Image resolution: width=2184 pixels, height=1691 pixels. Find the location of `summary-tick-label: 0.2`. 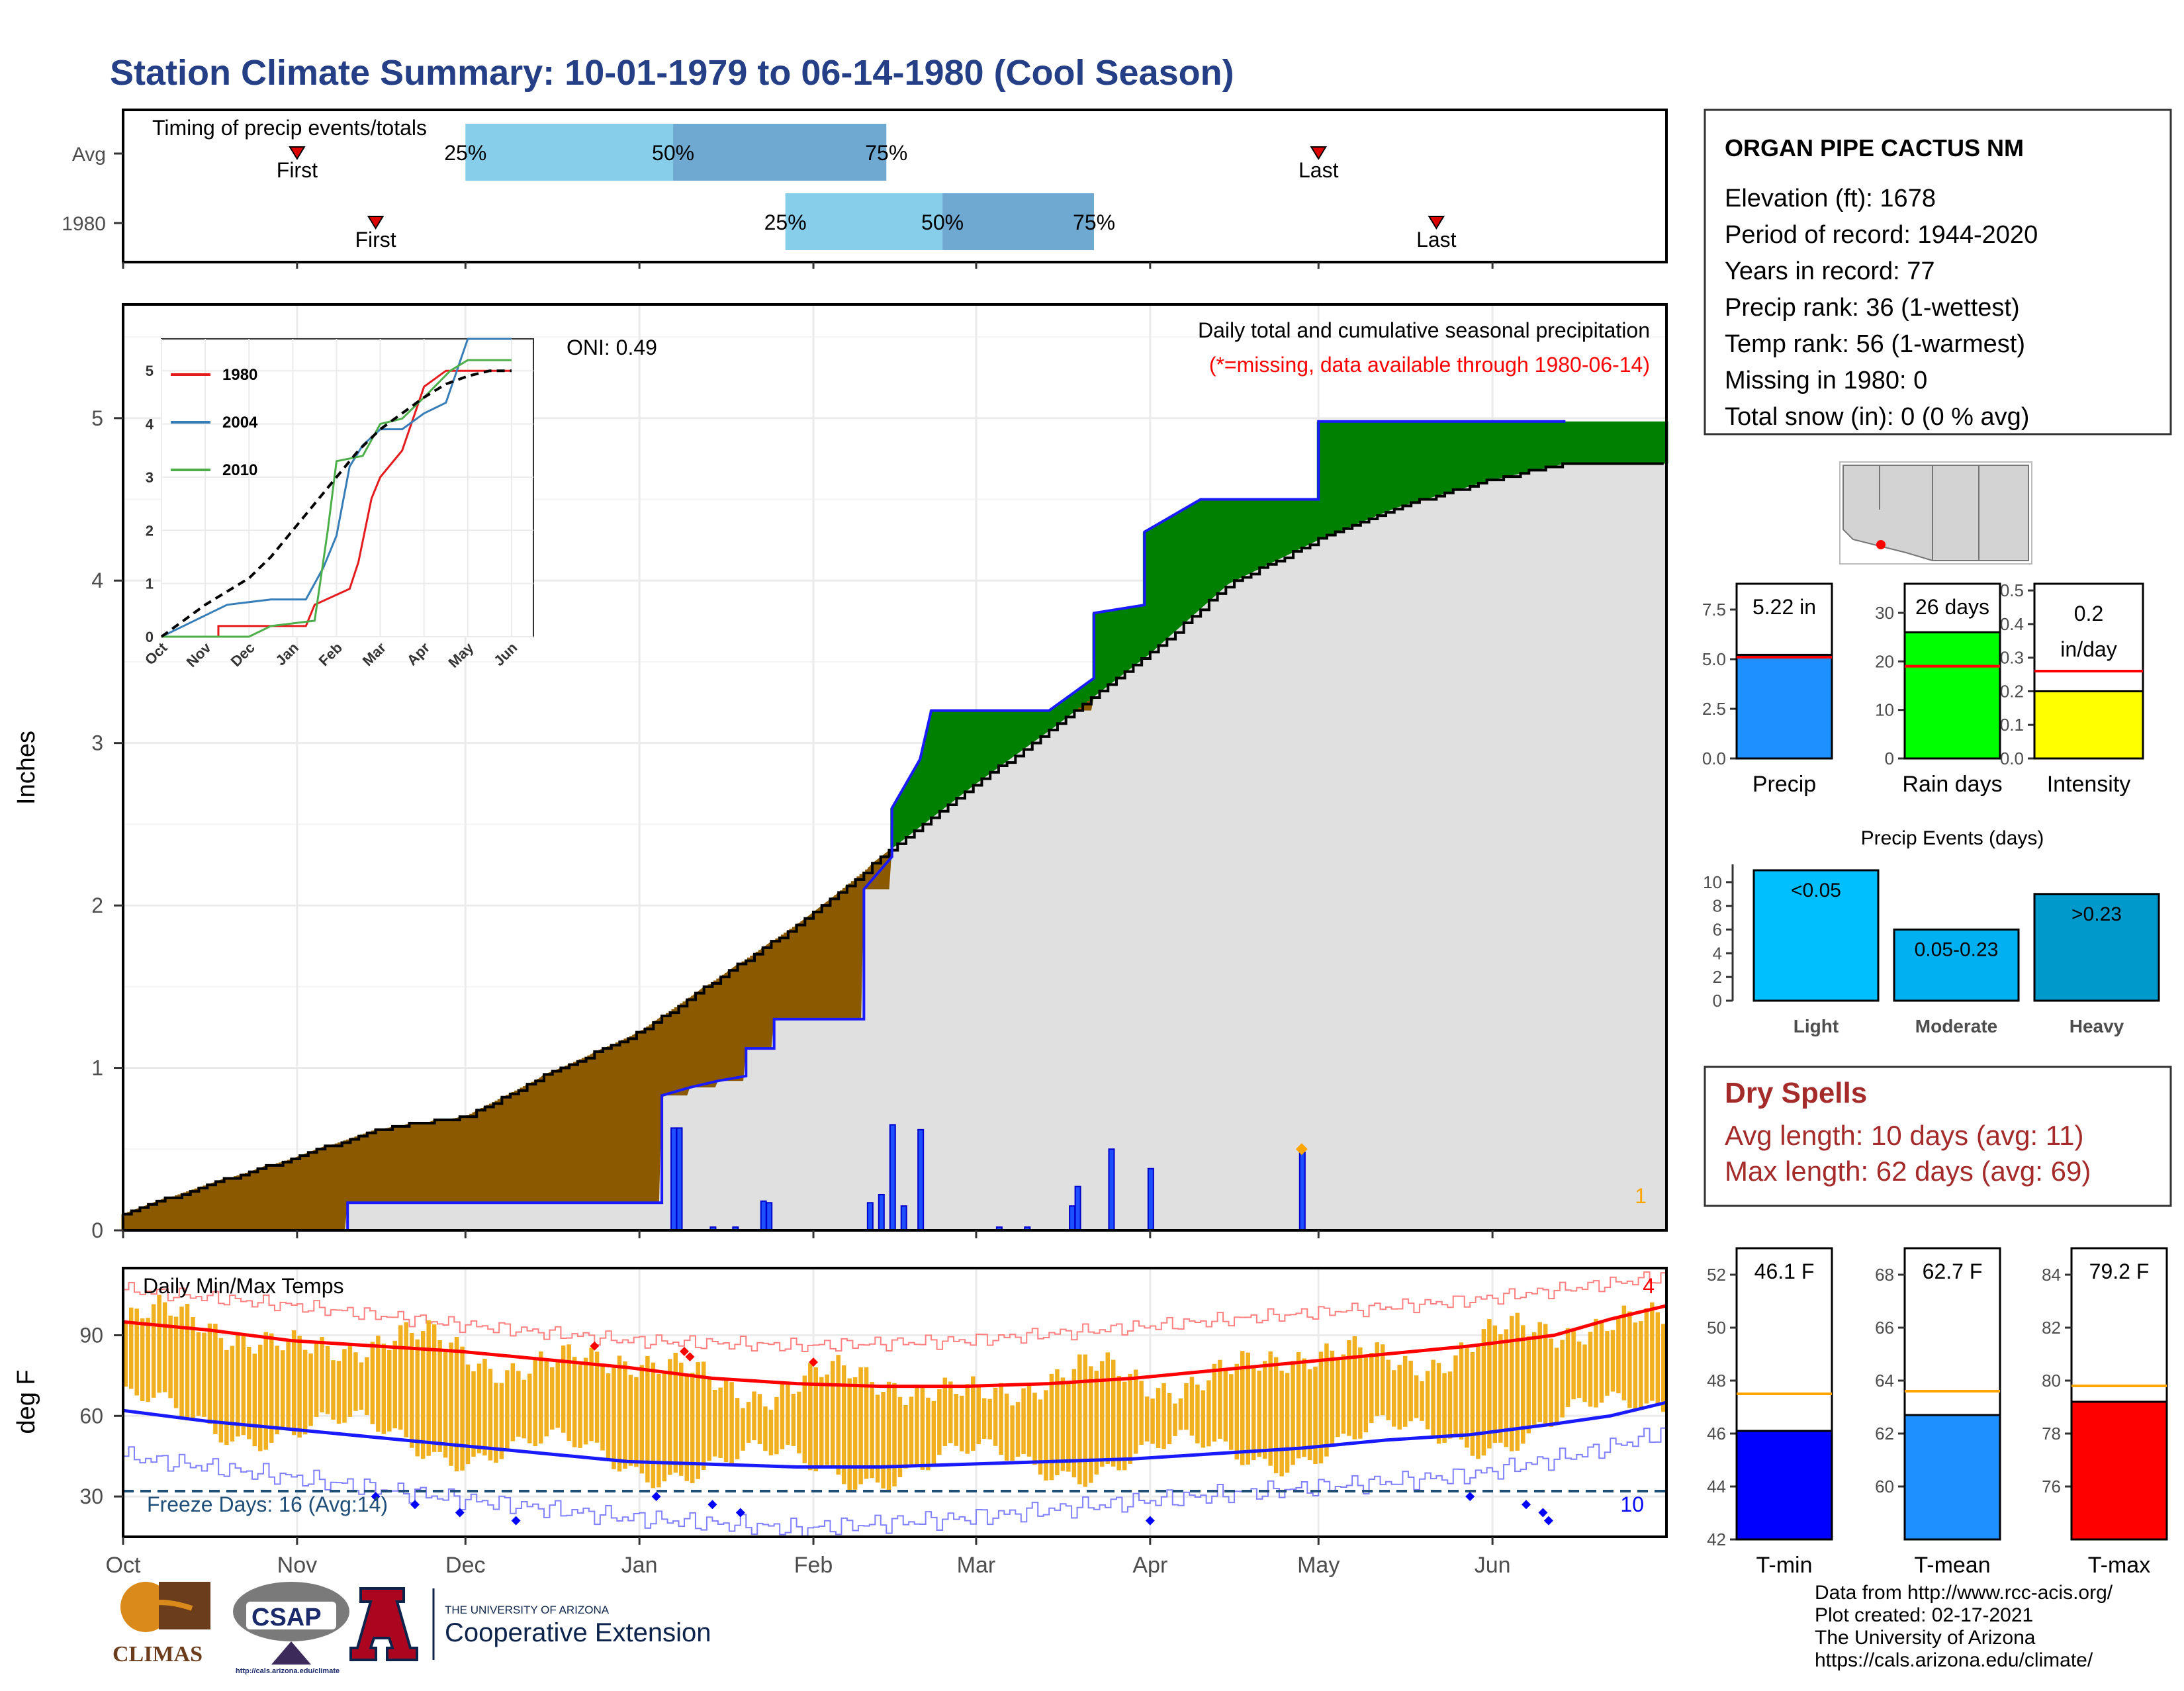

summary-tick-label: 0.2 is located at coordinates (2012, 691).